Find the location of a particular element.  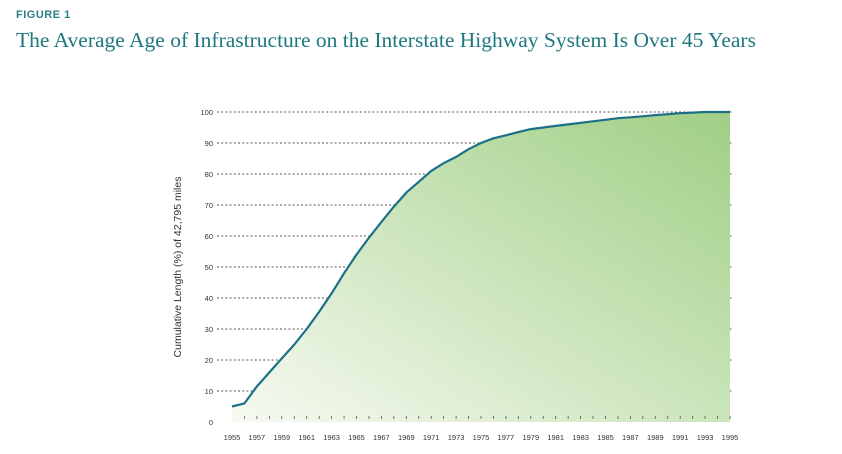

y-tick-label: 80 is located at coordinates (209, 174).